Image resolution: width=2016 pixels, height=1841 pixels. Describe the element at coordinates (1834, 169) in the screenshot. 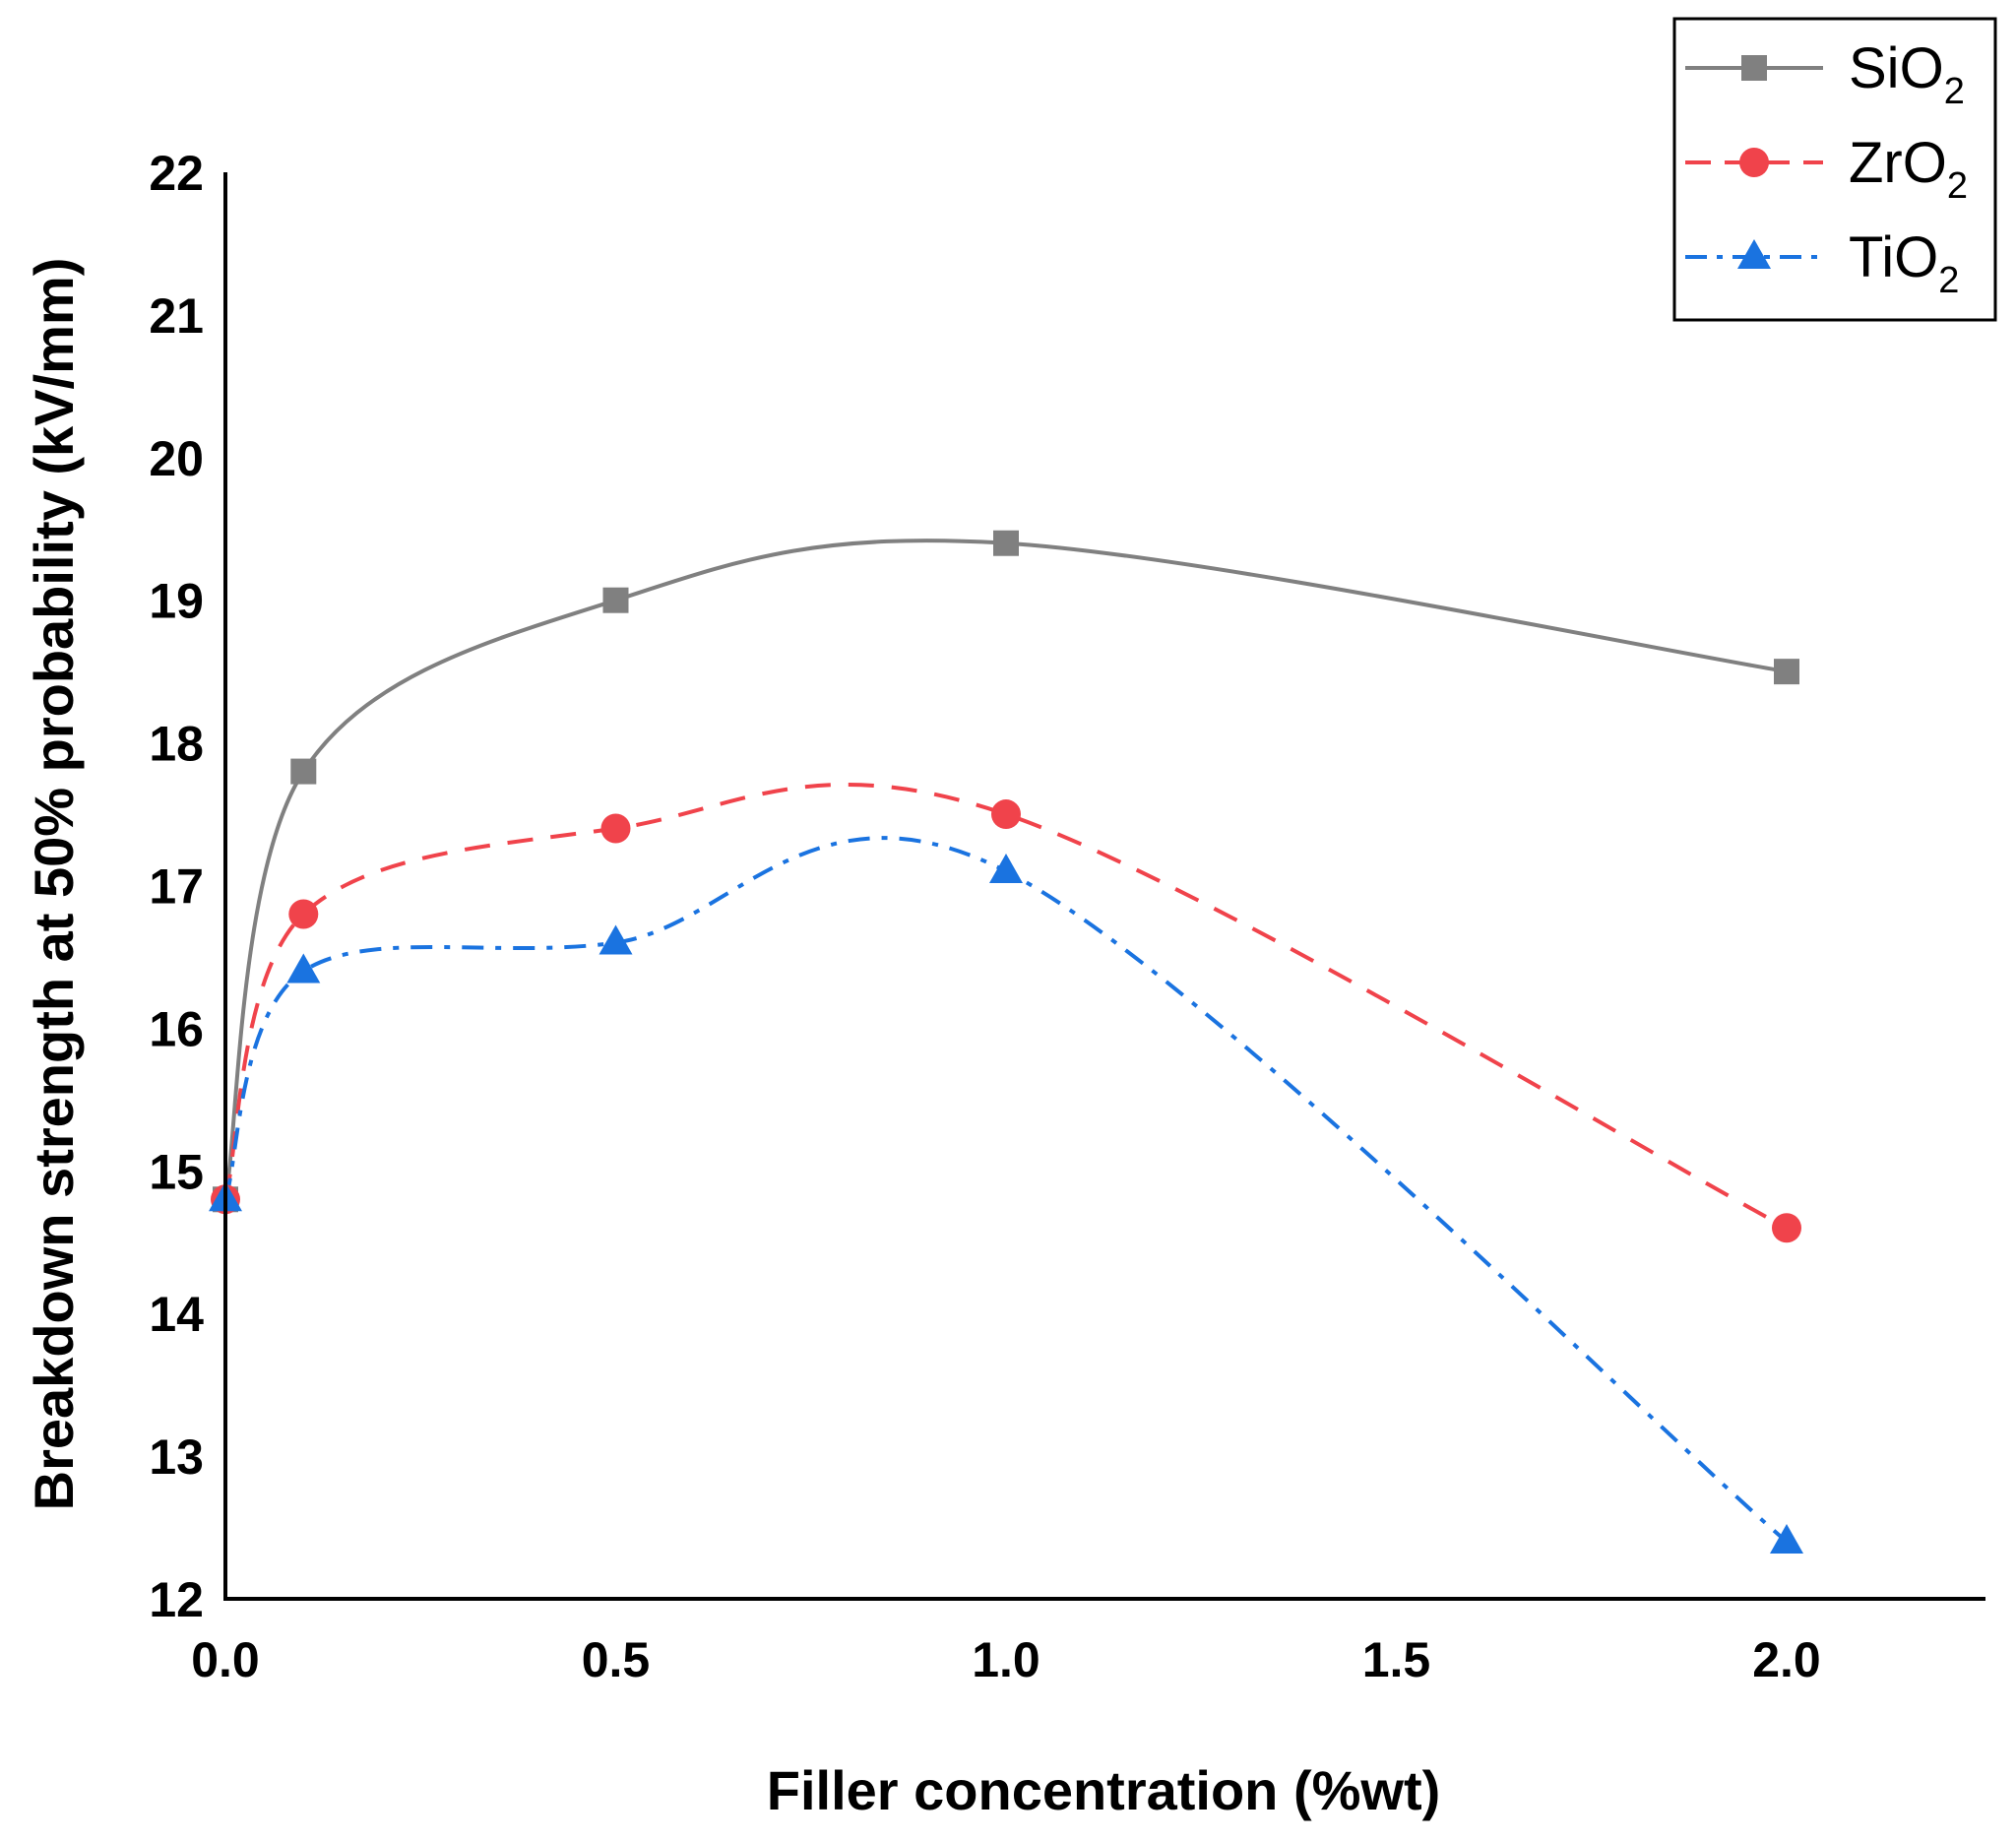

I see `legend: SiO2 ZrO2 TiO2` at that location.